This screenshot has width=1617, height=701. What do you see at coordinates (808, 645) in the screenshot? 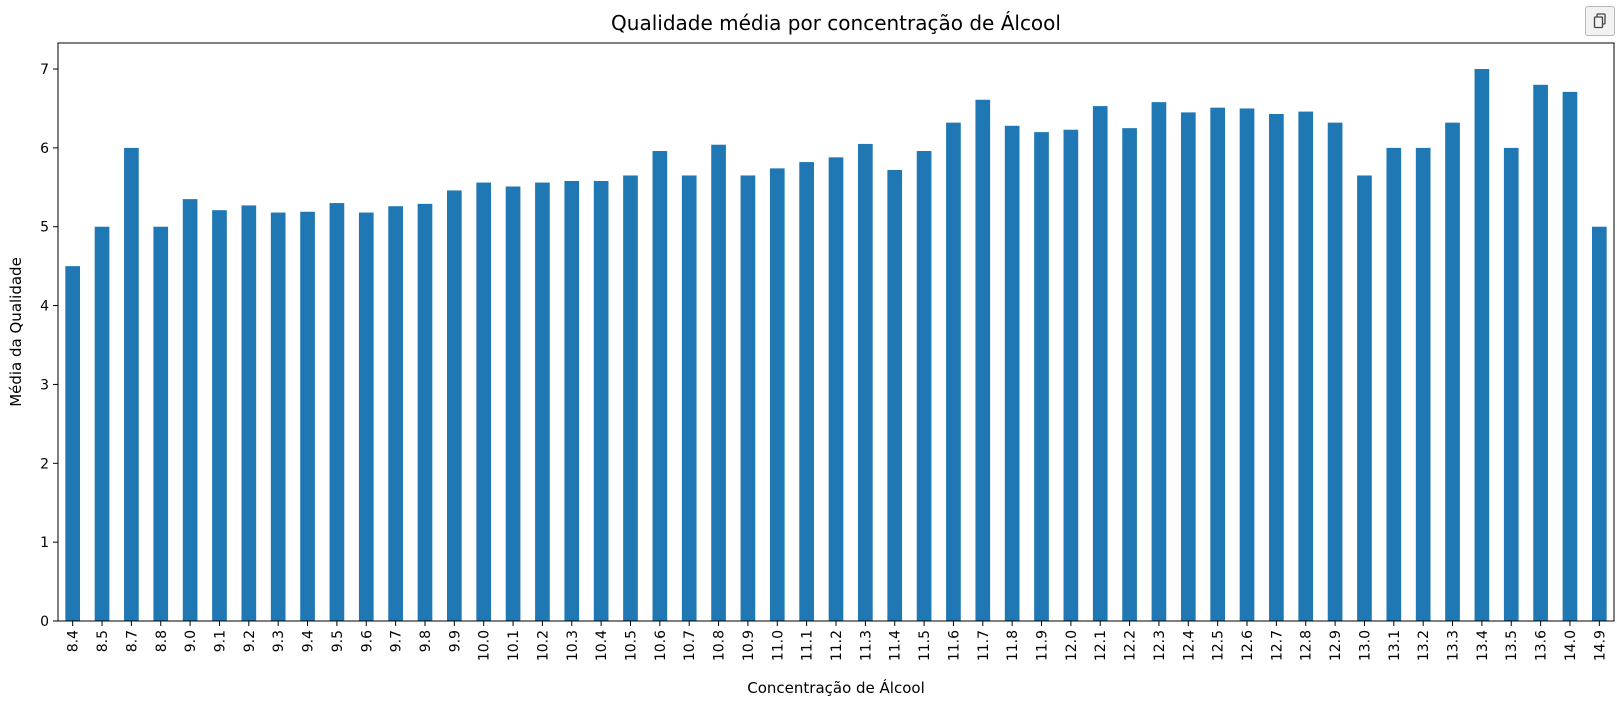
I see `x-tick-label: 11.1` at bounding box center [808, 645].